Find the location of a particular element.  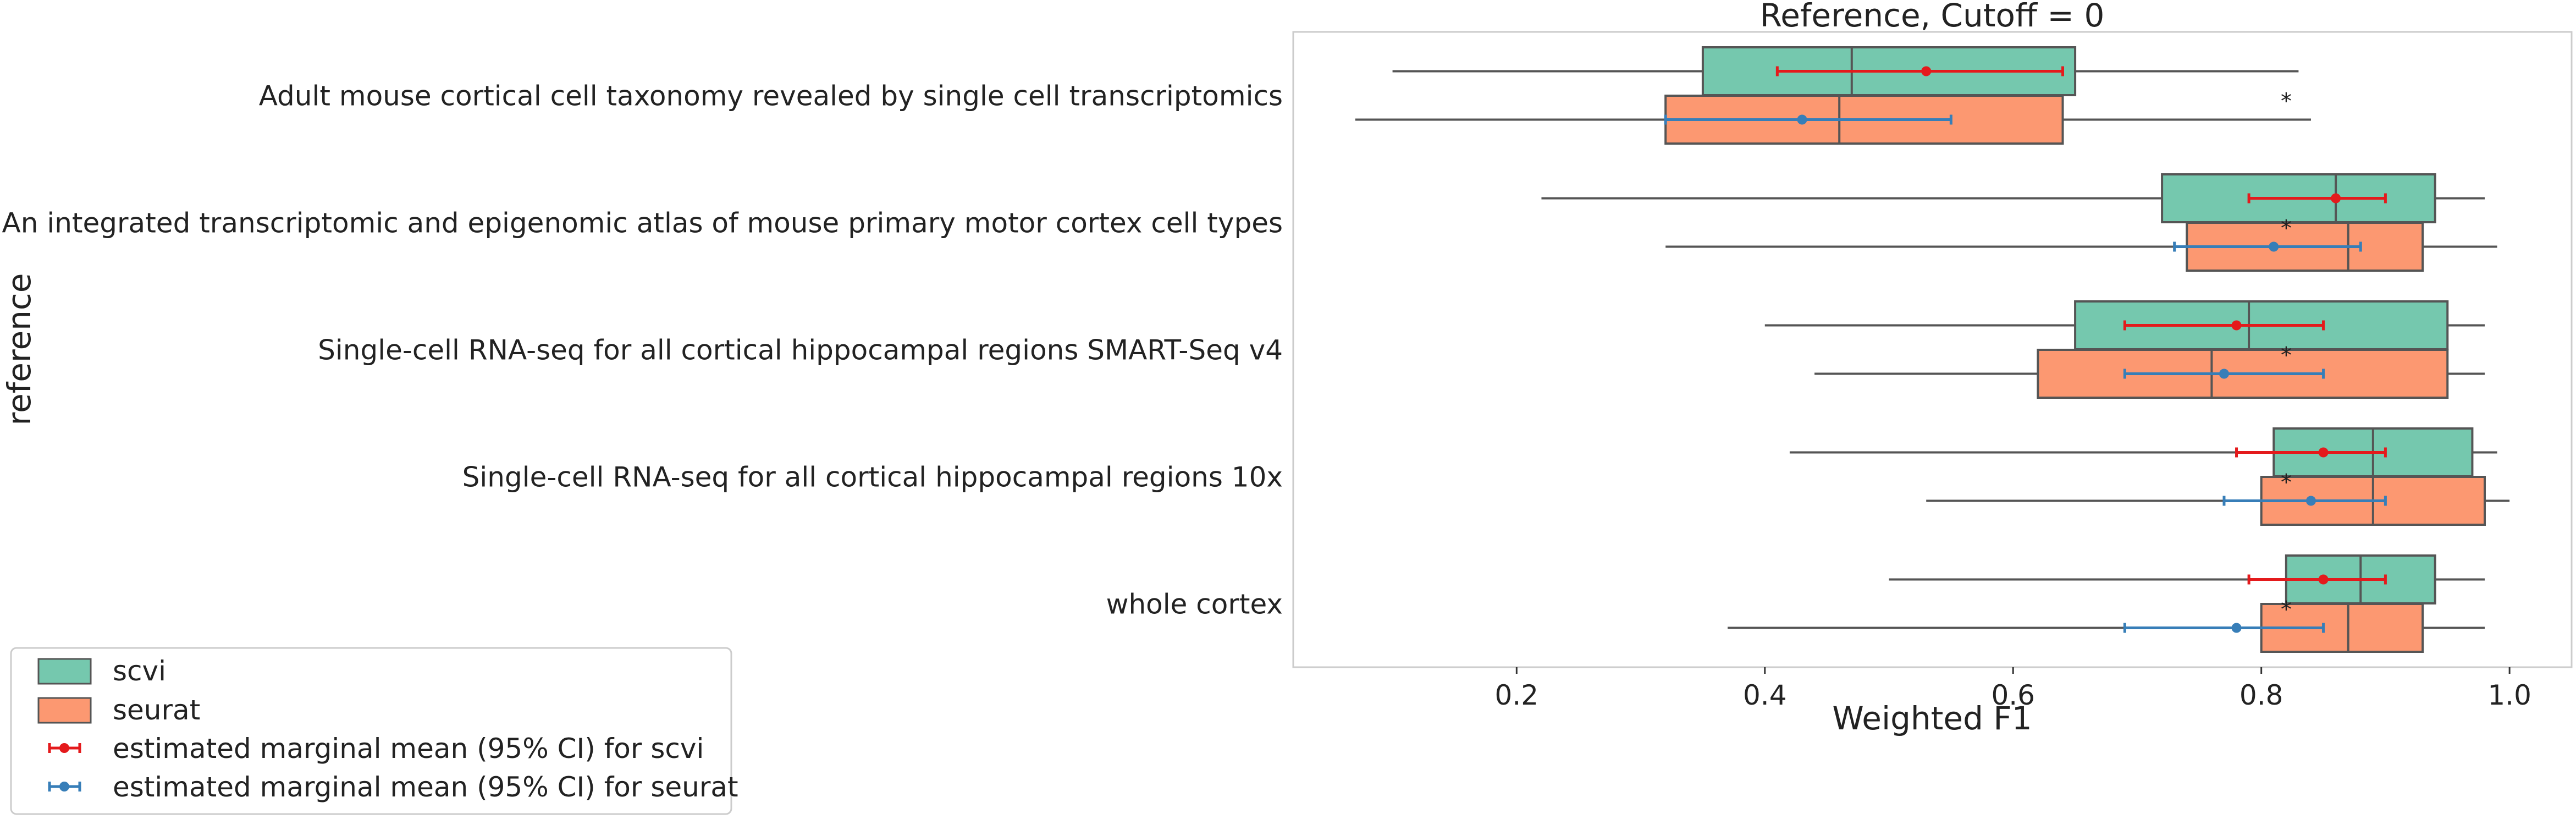

x-tick-label: 0.2 is located at coordinates (1517, 695).